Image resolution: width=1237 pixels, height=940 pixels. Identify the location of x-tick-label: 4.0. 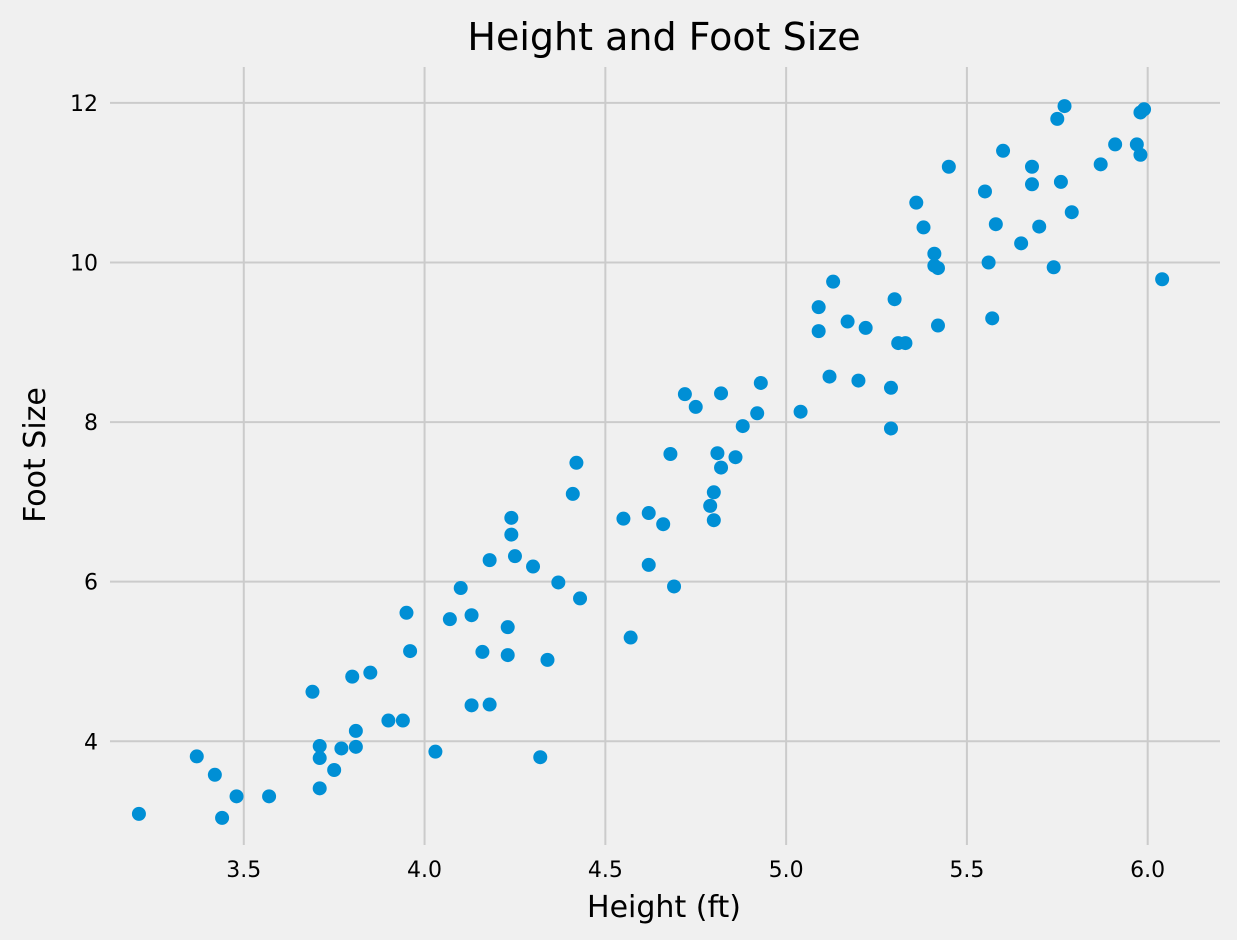
(424, 870).